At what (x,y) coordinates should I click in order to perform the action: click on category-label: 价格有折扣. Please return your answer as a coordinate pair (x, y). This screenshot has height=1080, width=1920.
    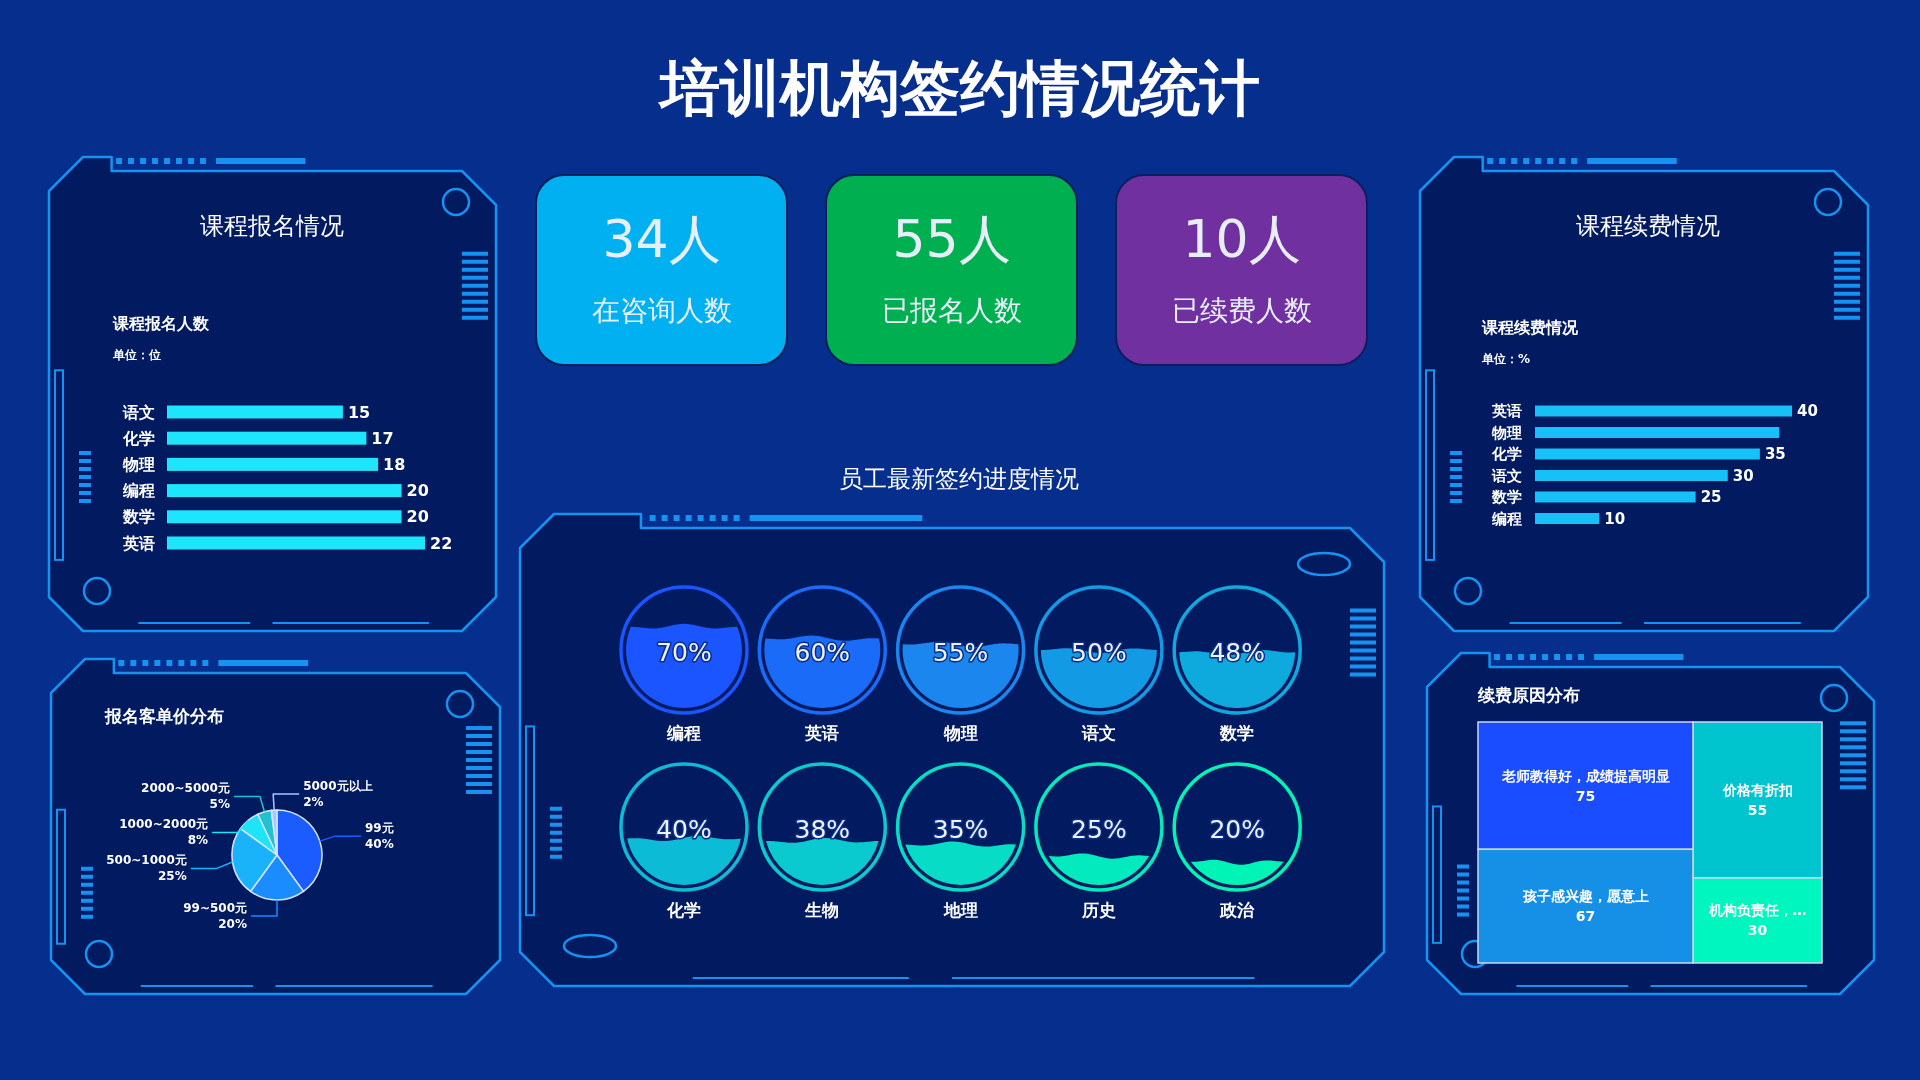
    Looking at the image, I should click on (1757, 789).